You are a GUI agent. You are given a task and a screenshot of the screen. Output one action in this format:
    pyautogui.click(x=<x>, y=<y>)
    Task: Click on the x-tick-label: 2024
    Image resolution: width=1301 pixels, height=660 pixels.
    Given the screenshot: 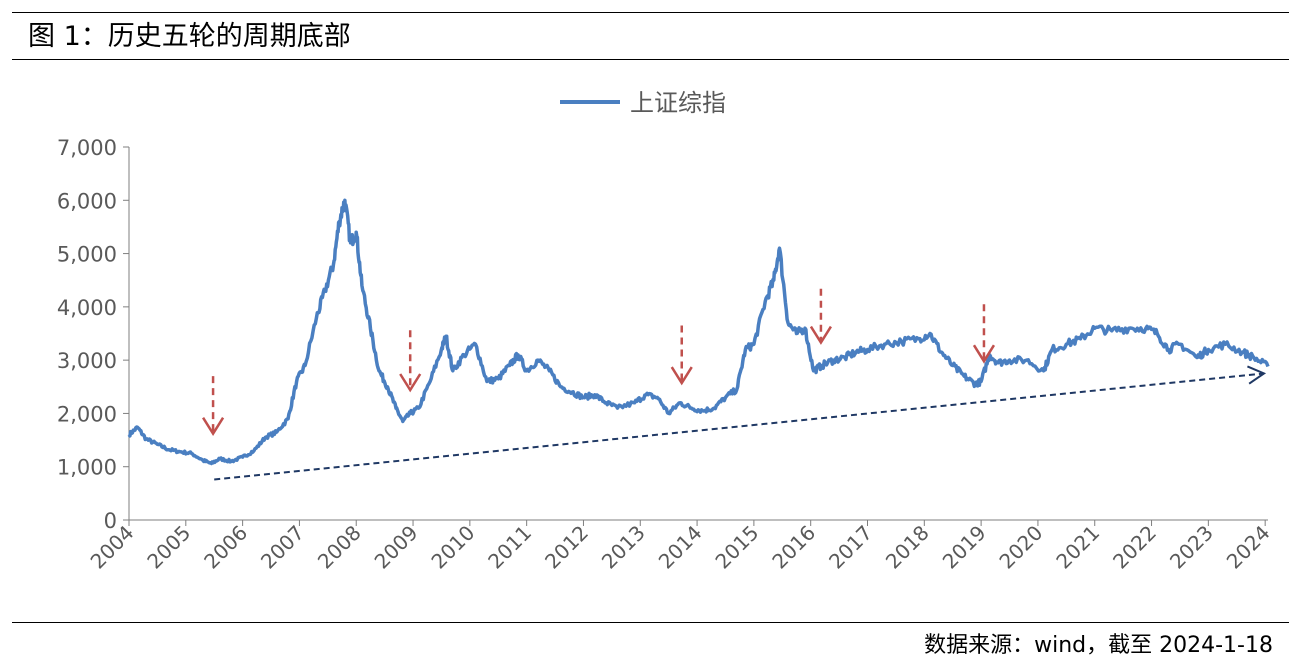 What is the action you would take?
    pyautogui.click(x=1248, y=547)
    